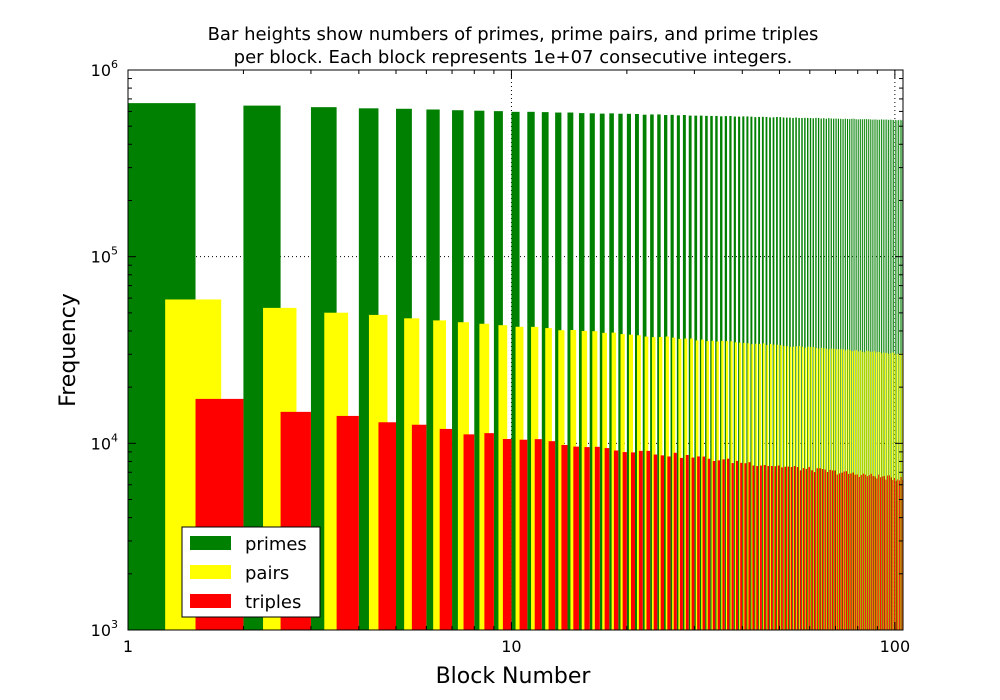  Describe the element at coordinates (104, 256) in the screenshot. I see `y-tick-label: 10⁵` at that location.